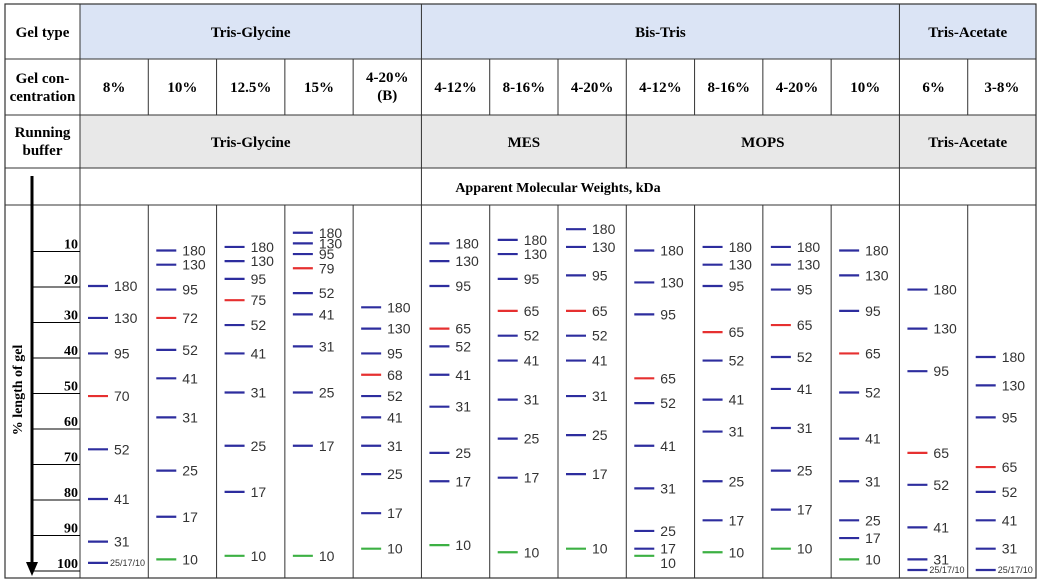 This screenshot has width=1041, height=581. What do you see at coordinates (319, 88) in the screenshot?
I see `concentration-label: 15%` at bounding box center [319, 88].